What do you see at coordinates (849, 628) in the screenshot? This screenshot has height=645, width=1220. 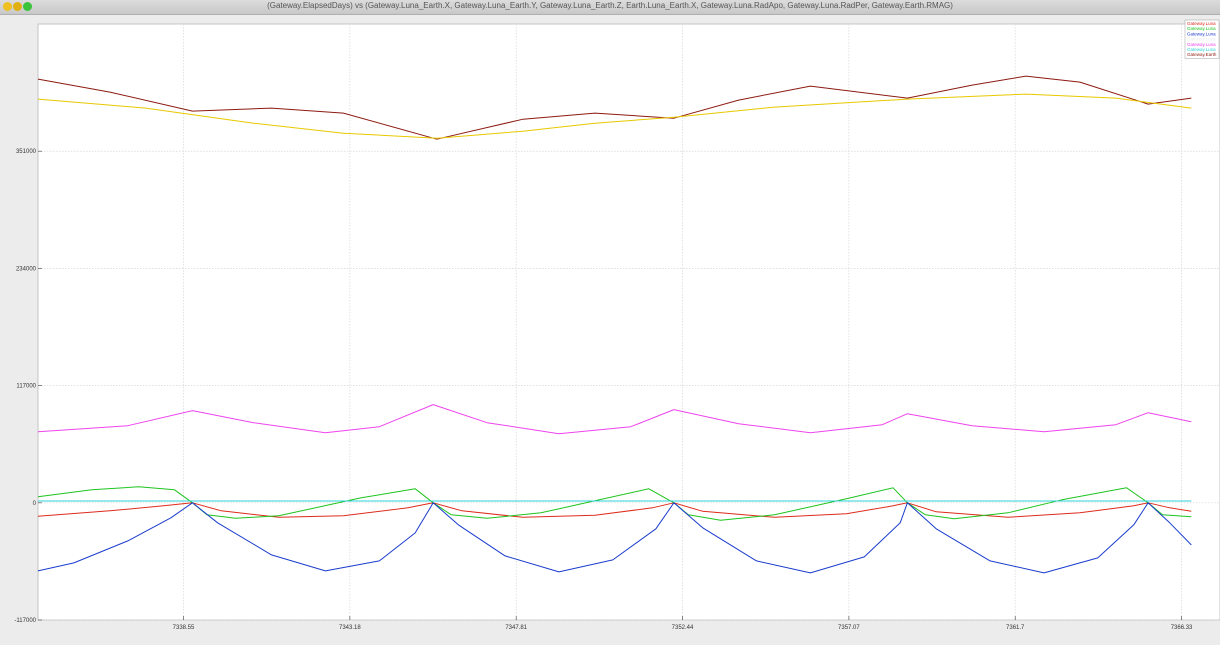 I see `x-tick-label: 7357.07` at bounding box center [849, 628].